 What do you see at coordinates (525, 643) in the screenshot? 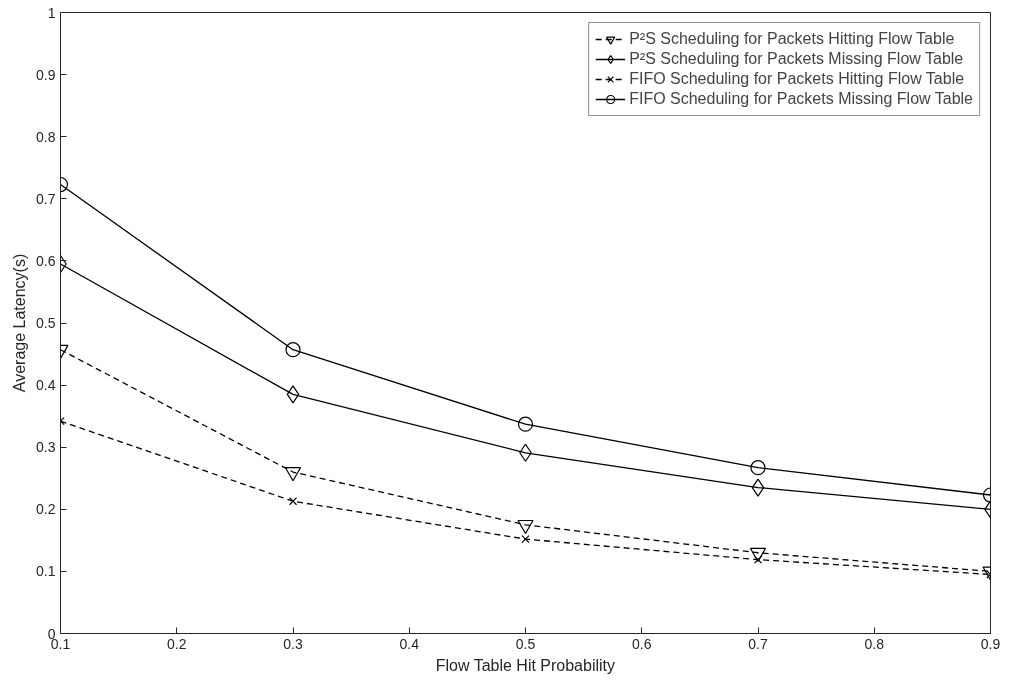
I see `x-tick-label: 0.5` at bounding box center [525, 643].